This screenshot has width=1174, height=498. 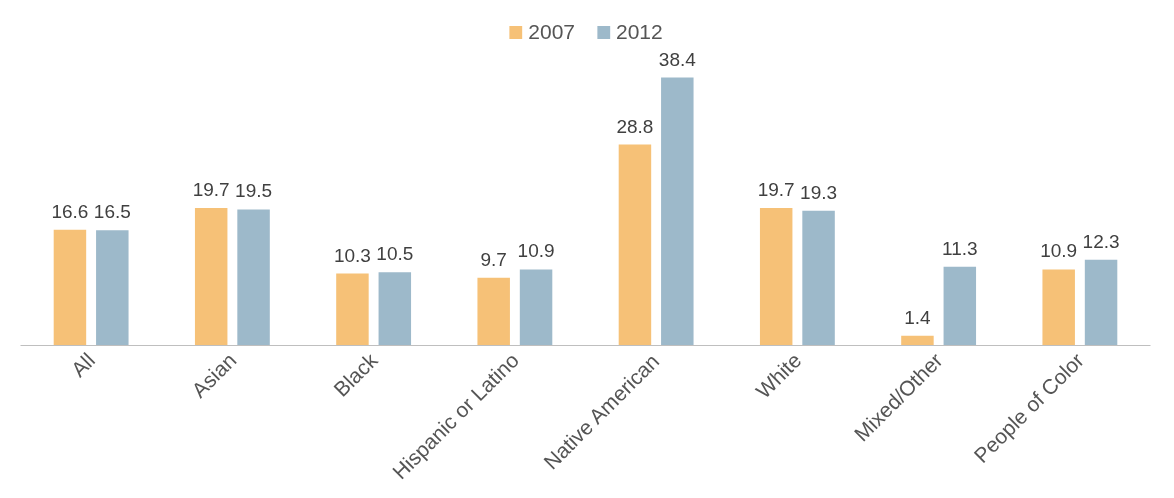 What do you see at coordinates (1101, 241) in the screenshot?
I see `data-label: 12.3` at bounding box center [1101, 241].